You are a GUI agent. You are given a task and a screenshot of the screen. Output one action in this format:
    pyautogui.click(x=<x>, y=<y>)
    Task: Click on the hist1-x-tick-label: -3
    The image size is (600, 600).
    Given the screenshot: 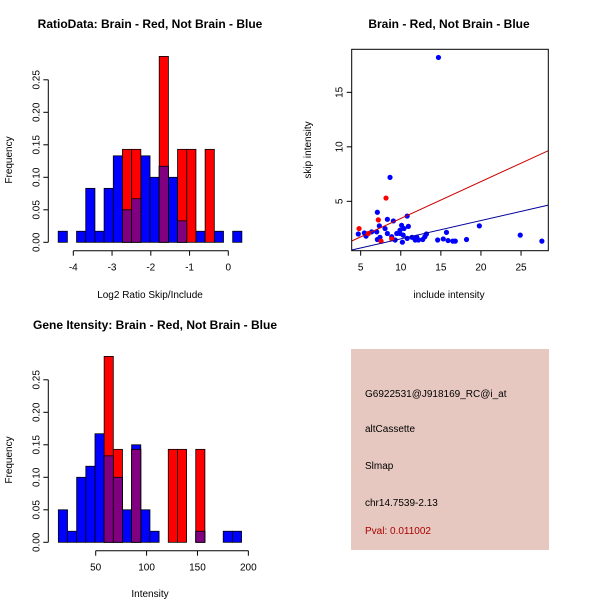 What is the action you would take?
    pyautogui.click(x=112, y=268)
    